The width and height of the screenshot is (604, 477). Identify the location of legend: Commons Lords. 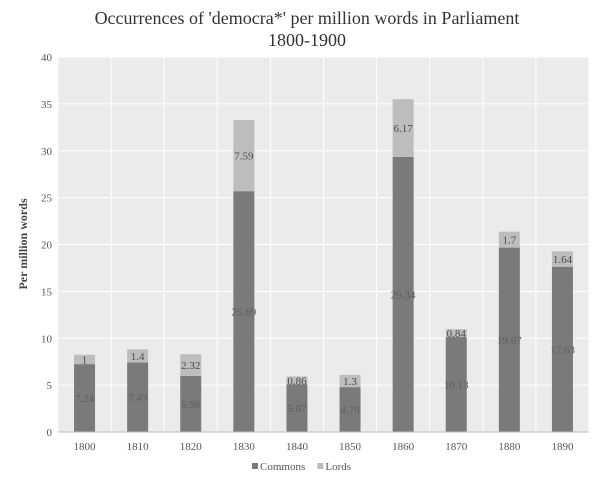
(301, 467).